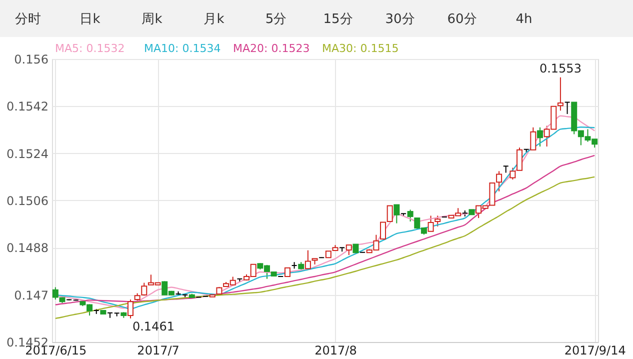  I want to click on y-tick-label: 0.1488, so click(27, 248).